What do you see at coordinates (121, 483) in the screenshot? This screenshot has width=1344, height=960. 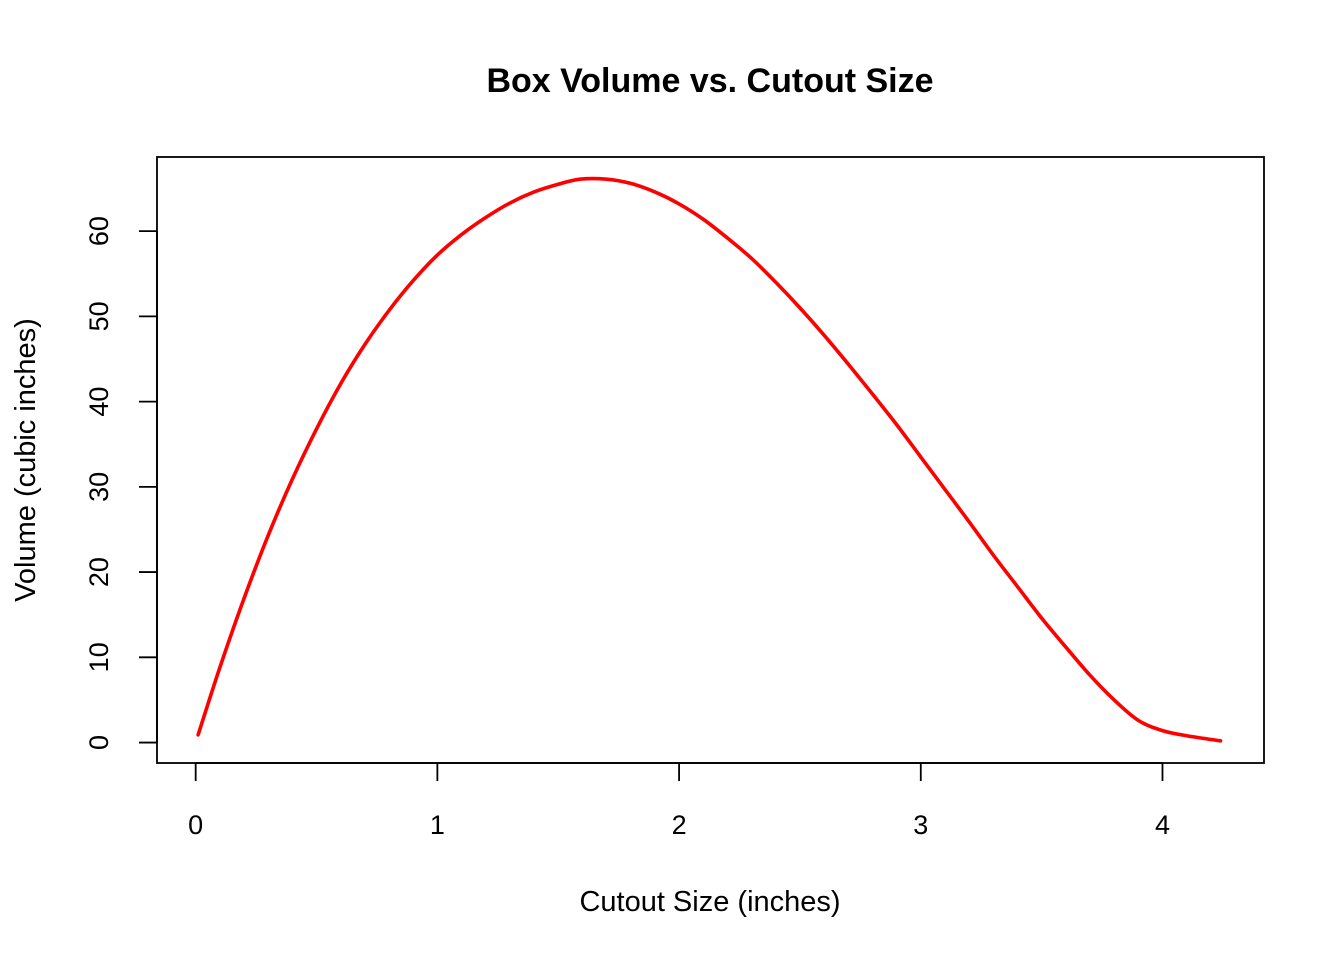 I see `y-axis: 0 10 20 30 40 50 60` at bounding box center [121, 483].